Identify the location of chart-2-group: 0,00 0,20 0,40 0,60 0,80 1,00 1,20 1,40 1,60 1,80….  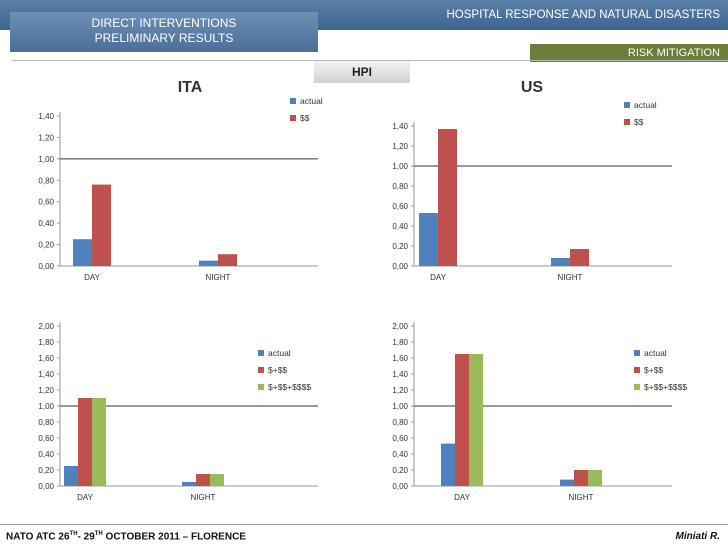
(178, 412).